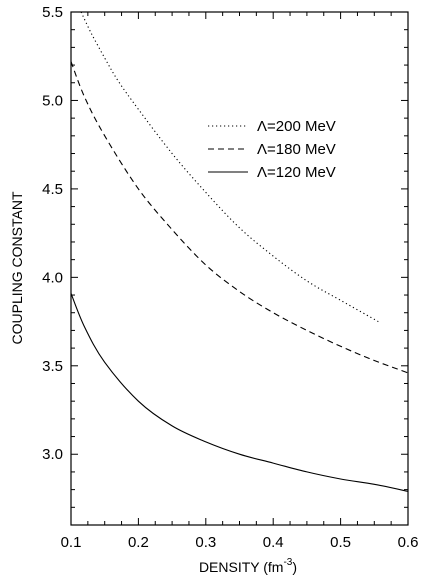 The height and width of the screenshot is (582, 424). Describe the element at coordinates (296, 149) in the screenshot. I see `legend-label: Λ=180 MeV` at that location.